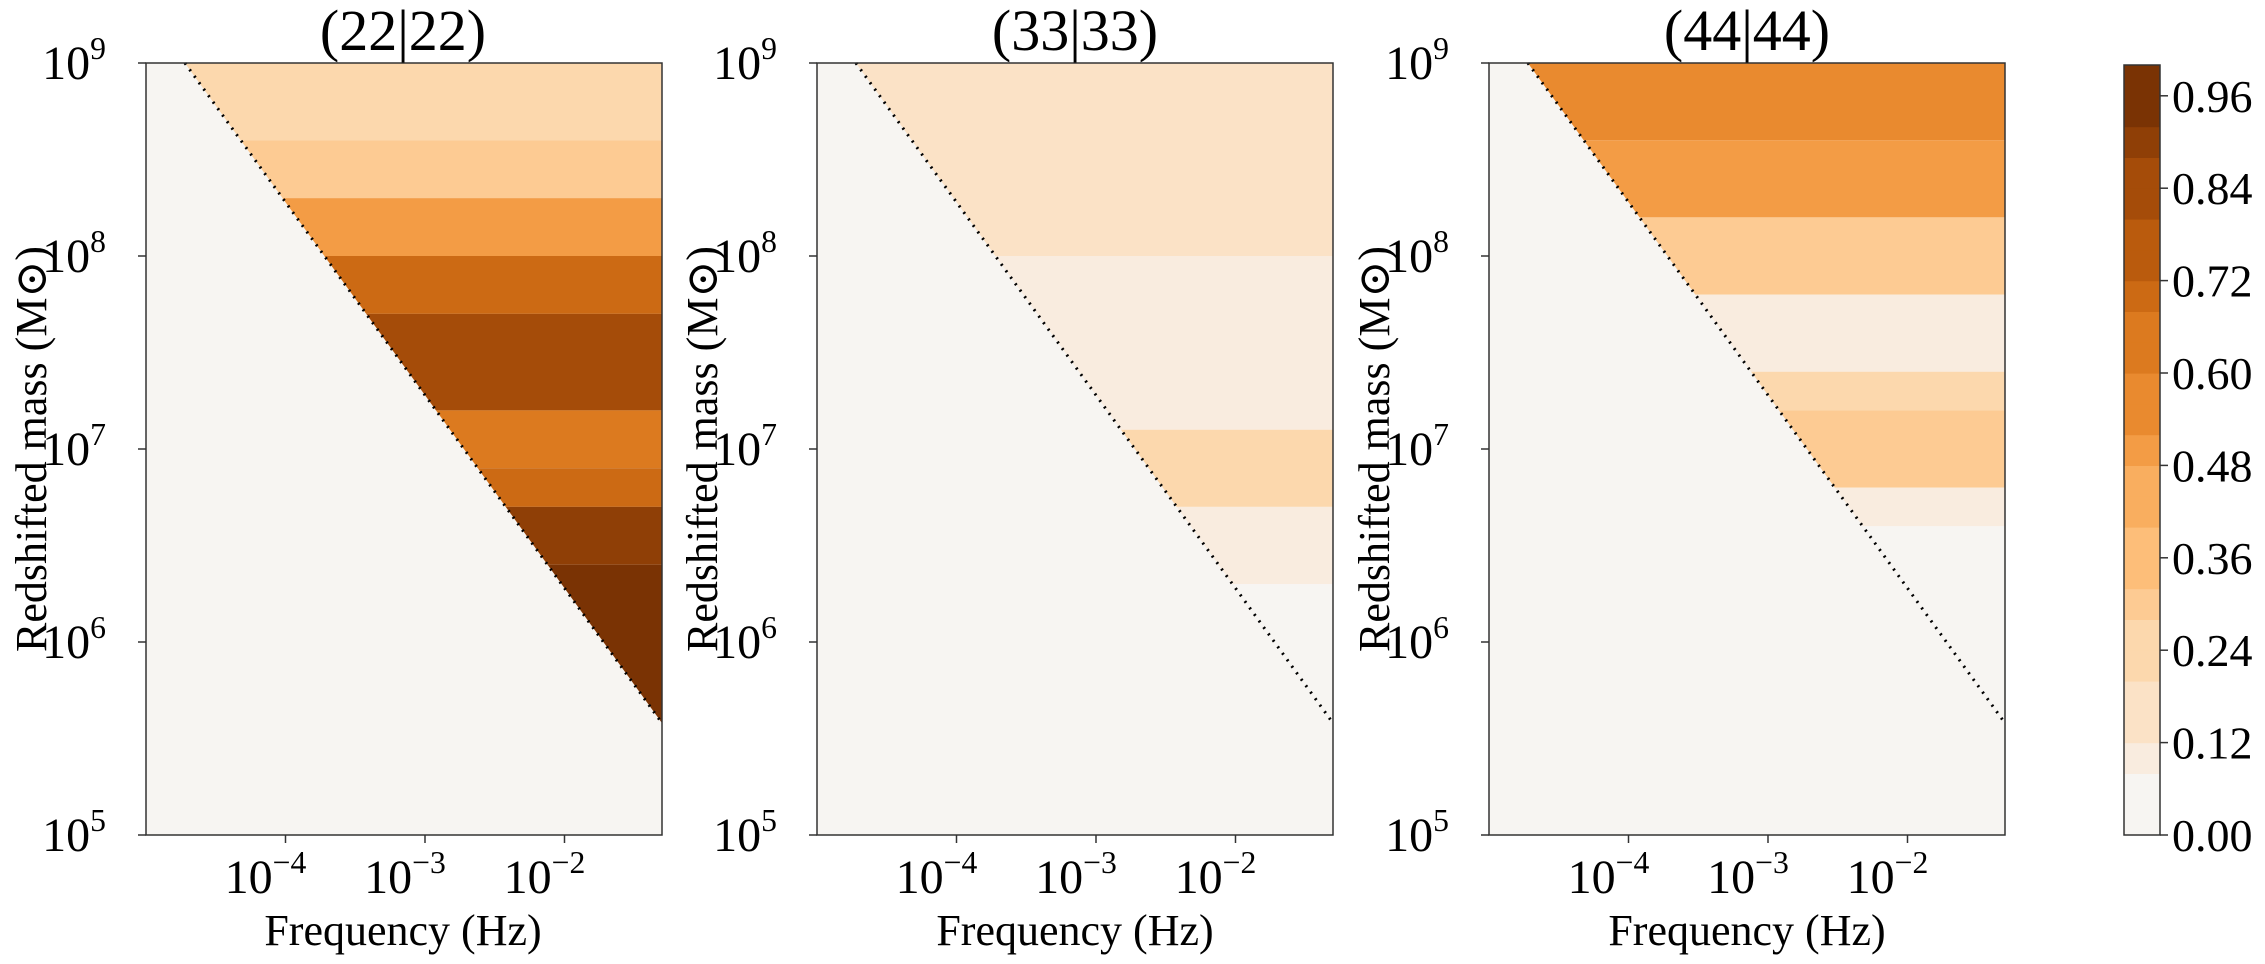 The width and height of the screenshot is (2265, 964). What do you see at coordinates (2212, 188) in the screenshot?
I see `colorbar-tick-label: 0.84` at bounding box center [2212, 188].